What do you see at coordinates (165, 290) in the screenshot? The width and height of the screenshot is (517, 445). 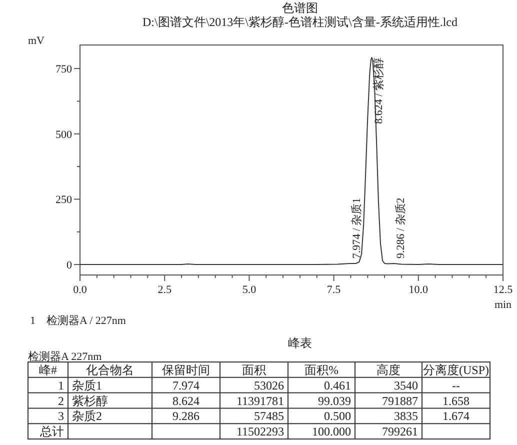 I see `x-tick-label: 2.5` at bounding box center [165, 290].